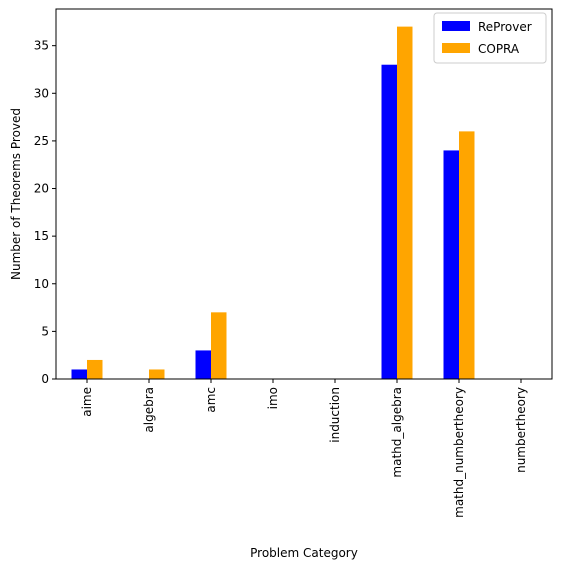 The height and width of the screenshot is (574, 562). Describe the element at coordinates (41, 93) in the screenshot. I see `y-tick-label: 30` at that location.